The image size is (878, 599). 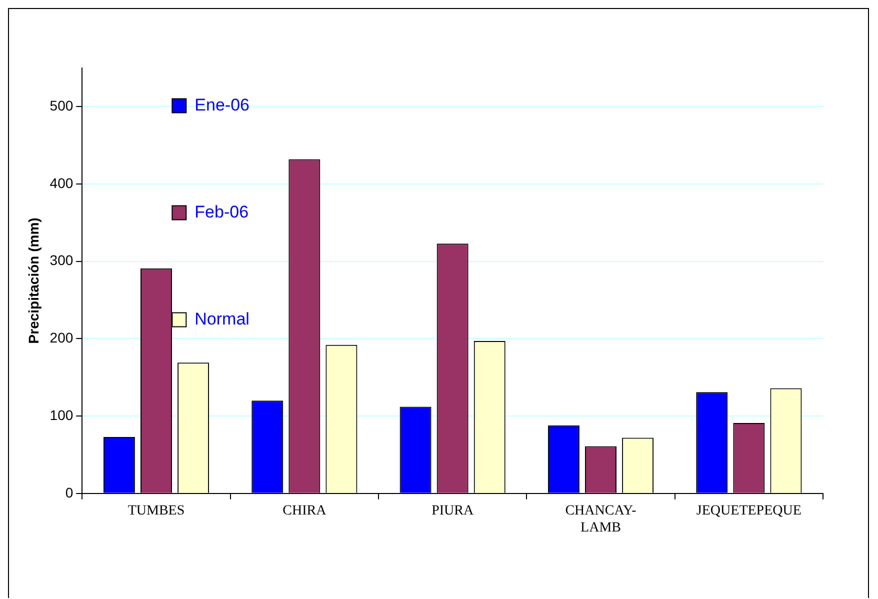 What do you see at coordinates (305, 510) in the screenshot?
I see `x-tick-label: CHIRA` at bounding box center [305, 510].